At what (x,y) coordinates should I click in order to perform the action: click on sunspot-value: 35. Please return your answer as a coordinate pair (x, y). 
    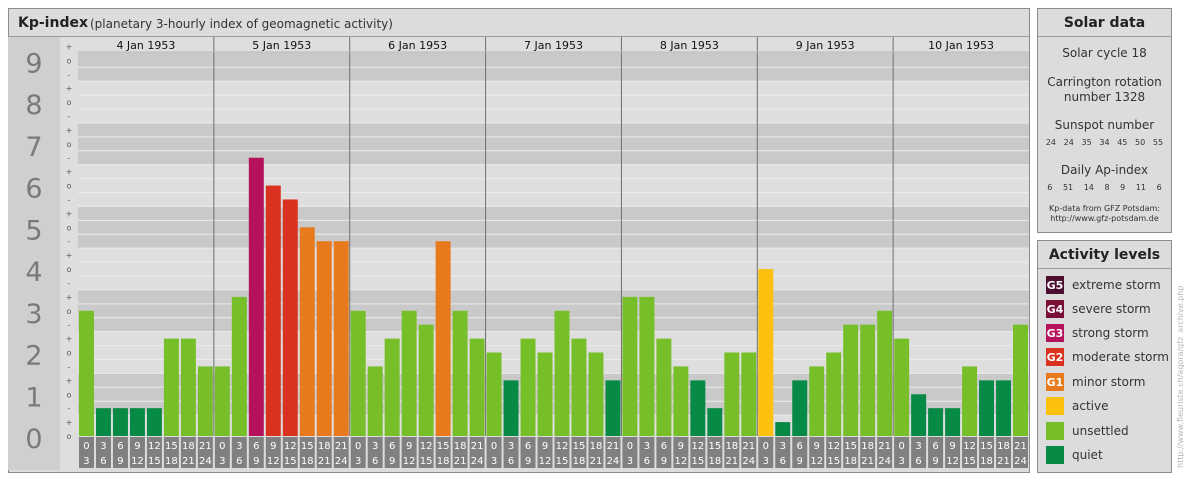
    Looking at the image, I should click on (1086, 142).